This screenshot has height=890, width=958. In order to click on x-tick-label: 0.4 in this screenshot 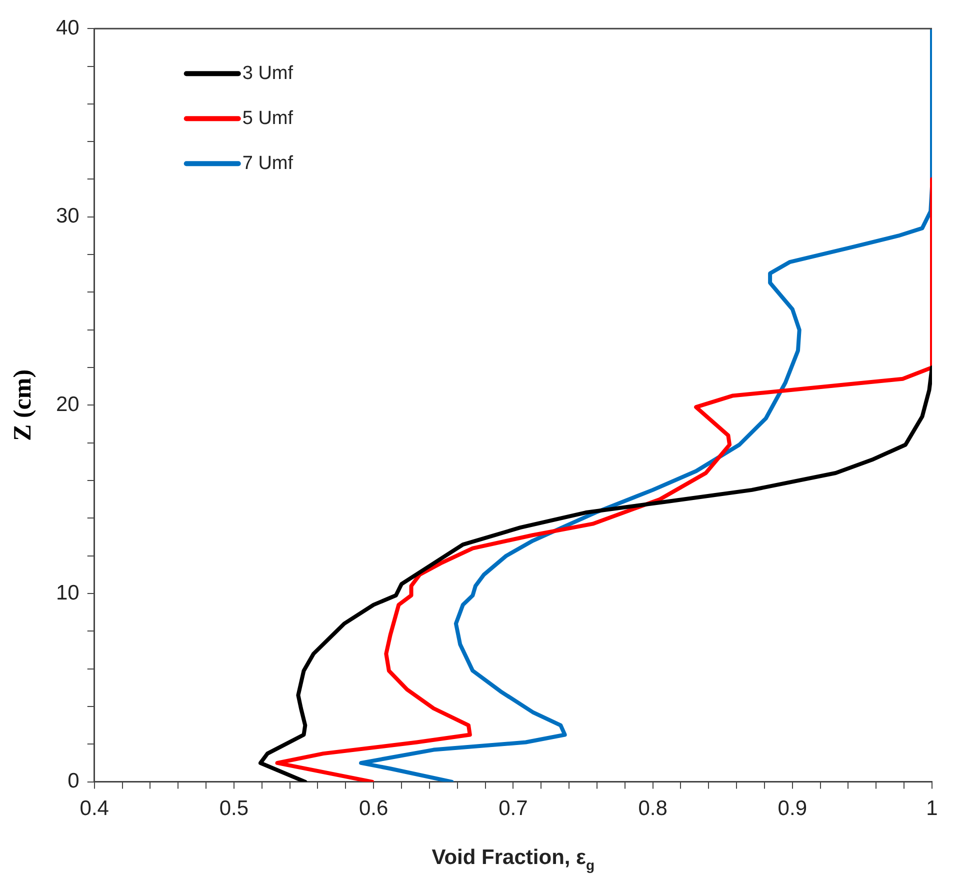, I will do `click(95, 808)`.